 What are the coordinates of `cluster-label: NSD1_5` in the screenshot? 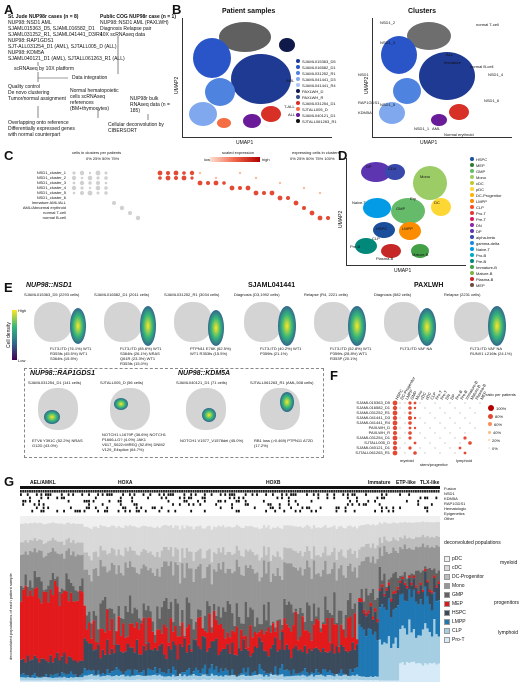 It's located at (388, 104).